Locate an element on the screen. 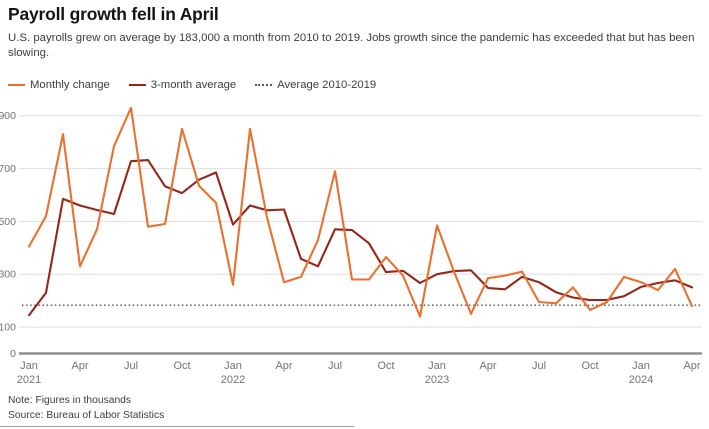 The image size is (709, 429). legend-item-3-month-average: 3-month average is located at coordinates (182, 85).